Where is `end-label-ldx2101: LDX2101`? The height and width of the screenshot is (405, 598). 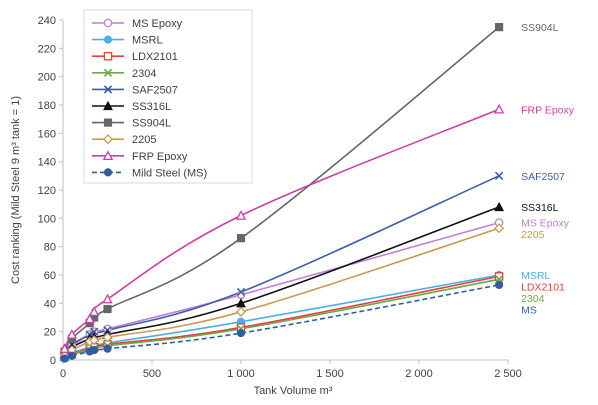
end-label-ldx2101: LDX2101 is located at coordinates (543, 288).